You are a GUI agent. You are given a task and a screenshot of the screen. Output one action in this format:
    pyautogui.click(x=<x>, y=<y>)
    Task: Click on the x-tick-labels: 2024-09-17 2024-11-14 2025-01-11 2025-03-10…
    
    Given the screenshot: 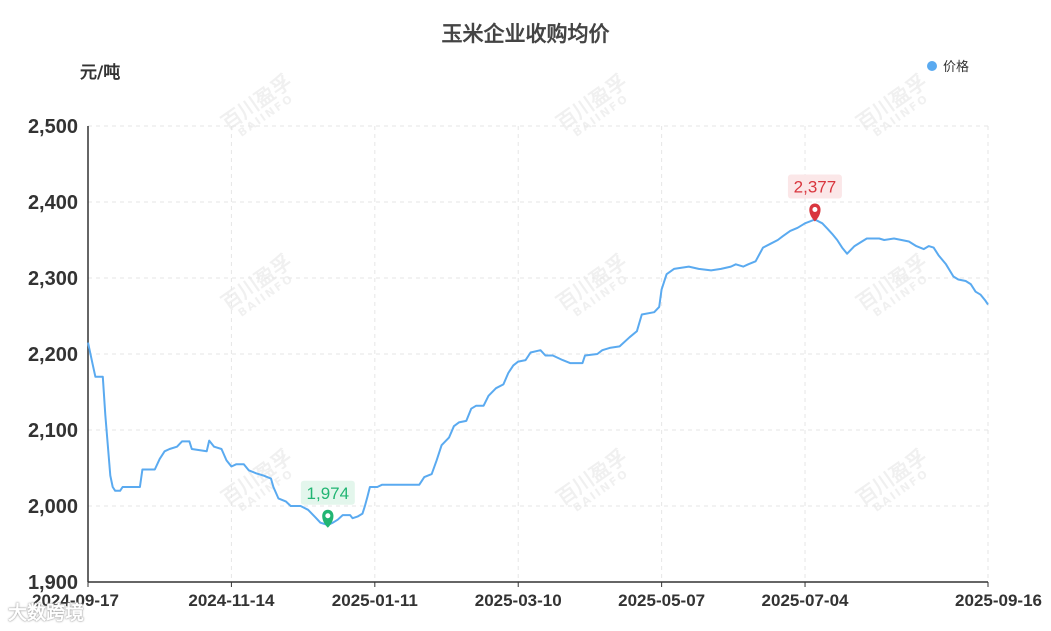 What is the action you would take?
    pyautogui.click(x=537, y=600)
    